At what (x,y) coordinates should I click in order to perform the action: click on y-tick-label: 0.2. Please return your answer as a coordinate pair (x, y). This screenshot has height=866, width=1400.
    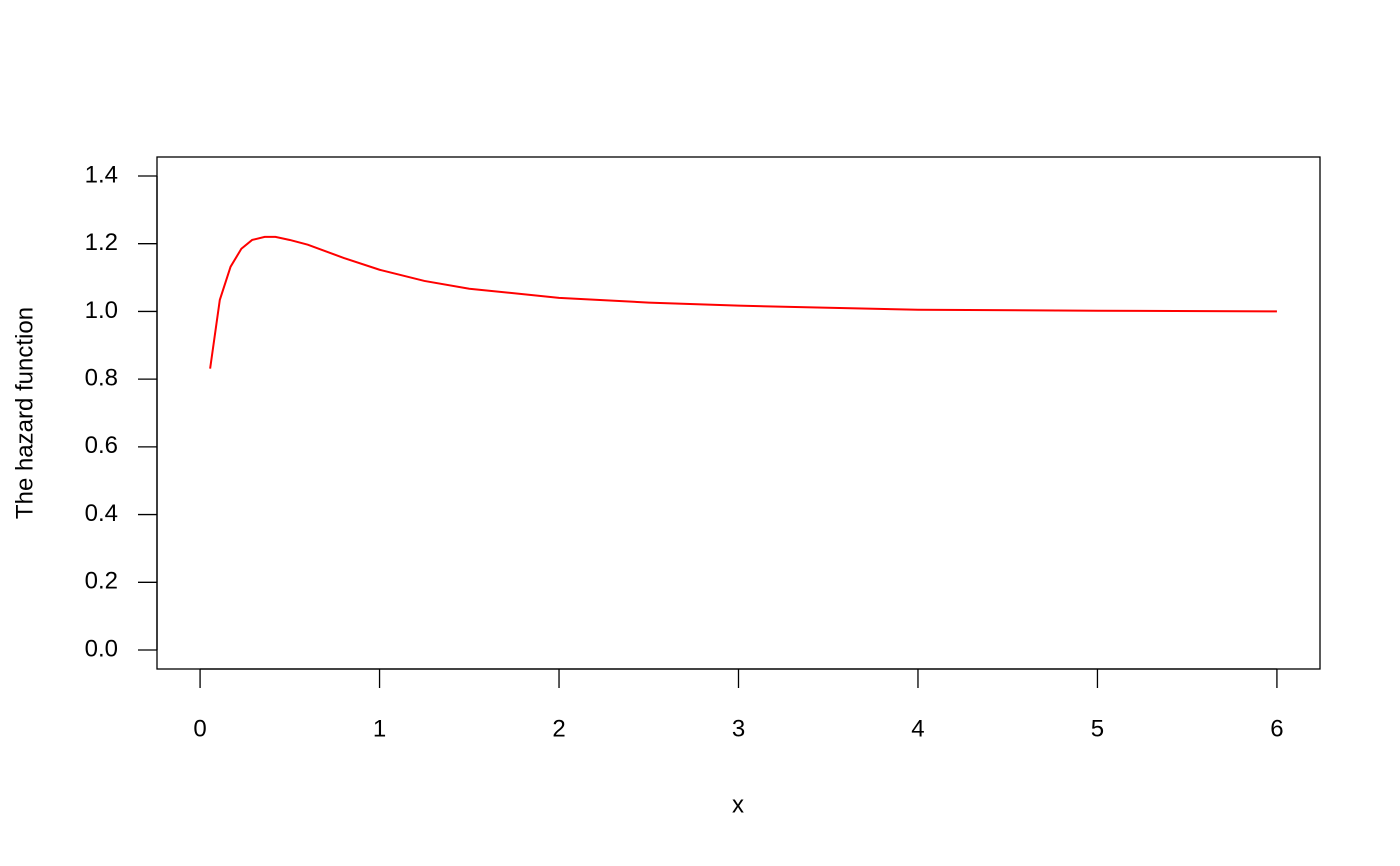
    Looking at the image, I should click on (101, 581).